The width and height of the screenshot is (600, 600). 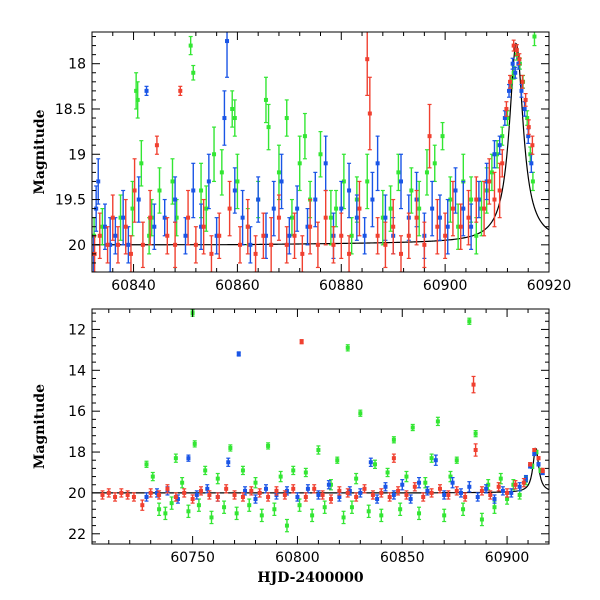 What do you see at coordinates (77, 412) in the screenshot?
I see `y-tick-label: 16` at bounding box center [77, 412].